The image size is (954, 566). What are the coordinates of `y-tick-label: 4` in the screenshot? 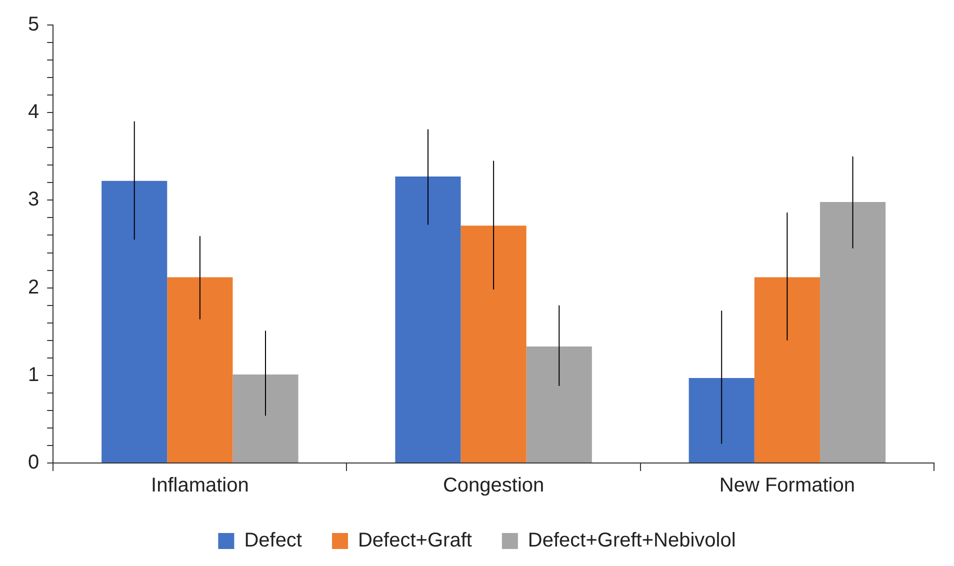 It's located at (34, 112).